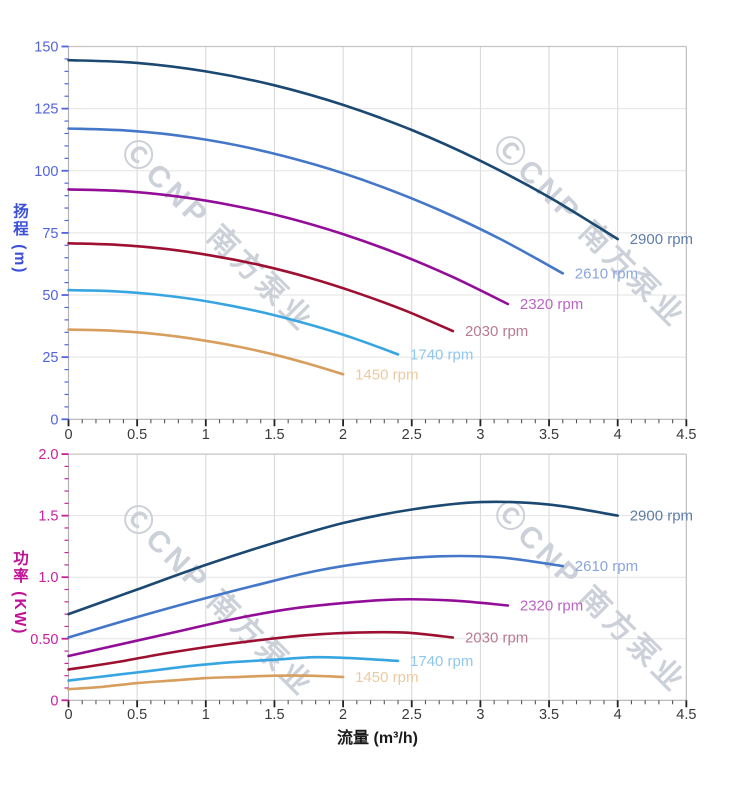 The height and width of the screenshot is (797, 752). I want to click on y-tick-label: 150, so click(46, 48).